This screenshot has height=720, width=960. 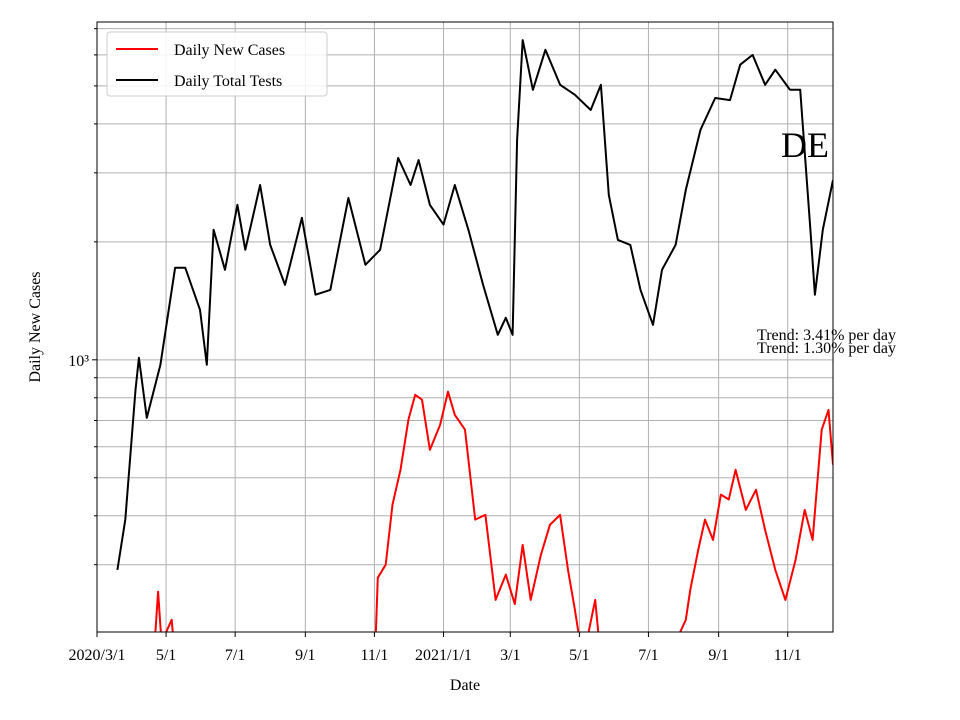 What do you see at coordinates (510, 655) in the screenshot?
I see `x-tick-label: 3/1` at bounding box center [510, 655].